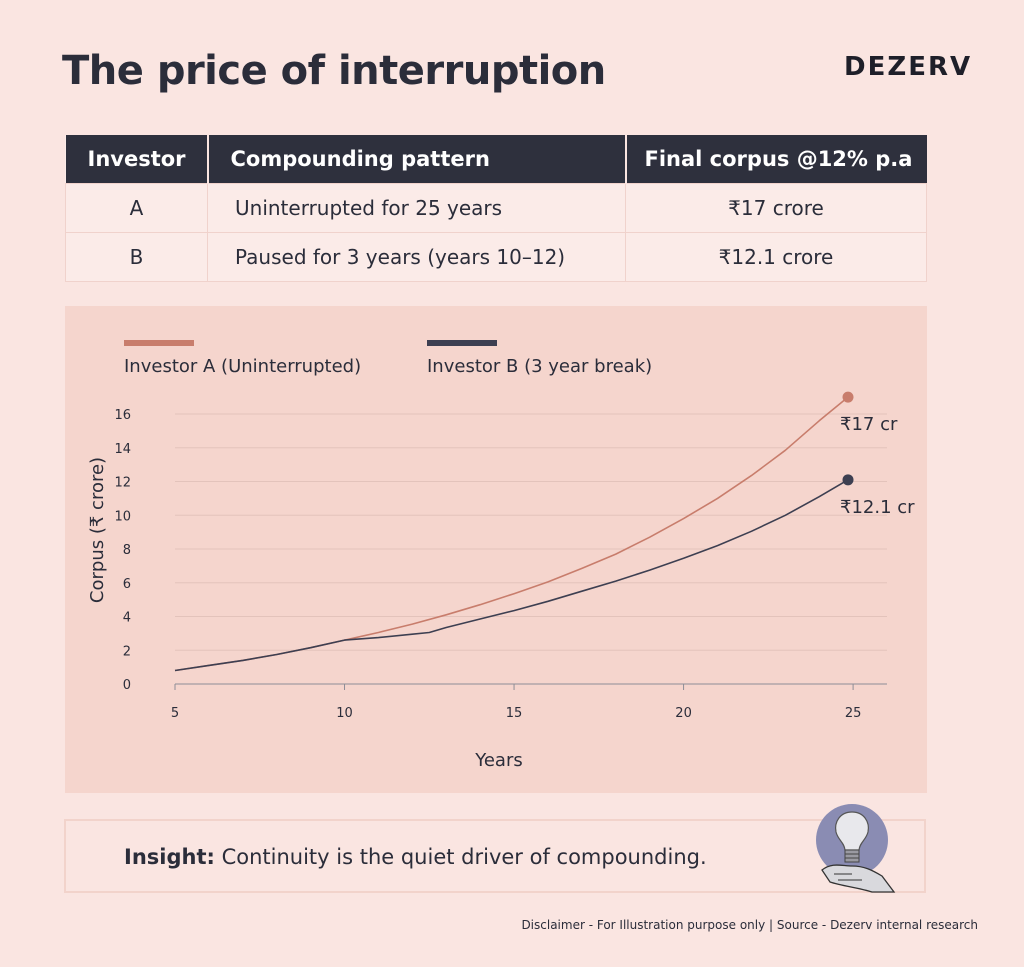 This screenshot has height=967, width=1024. Describe the element at coordinates (159, 343) in the screenshot. I see `legend-swatch-a` at that location.